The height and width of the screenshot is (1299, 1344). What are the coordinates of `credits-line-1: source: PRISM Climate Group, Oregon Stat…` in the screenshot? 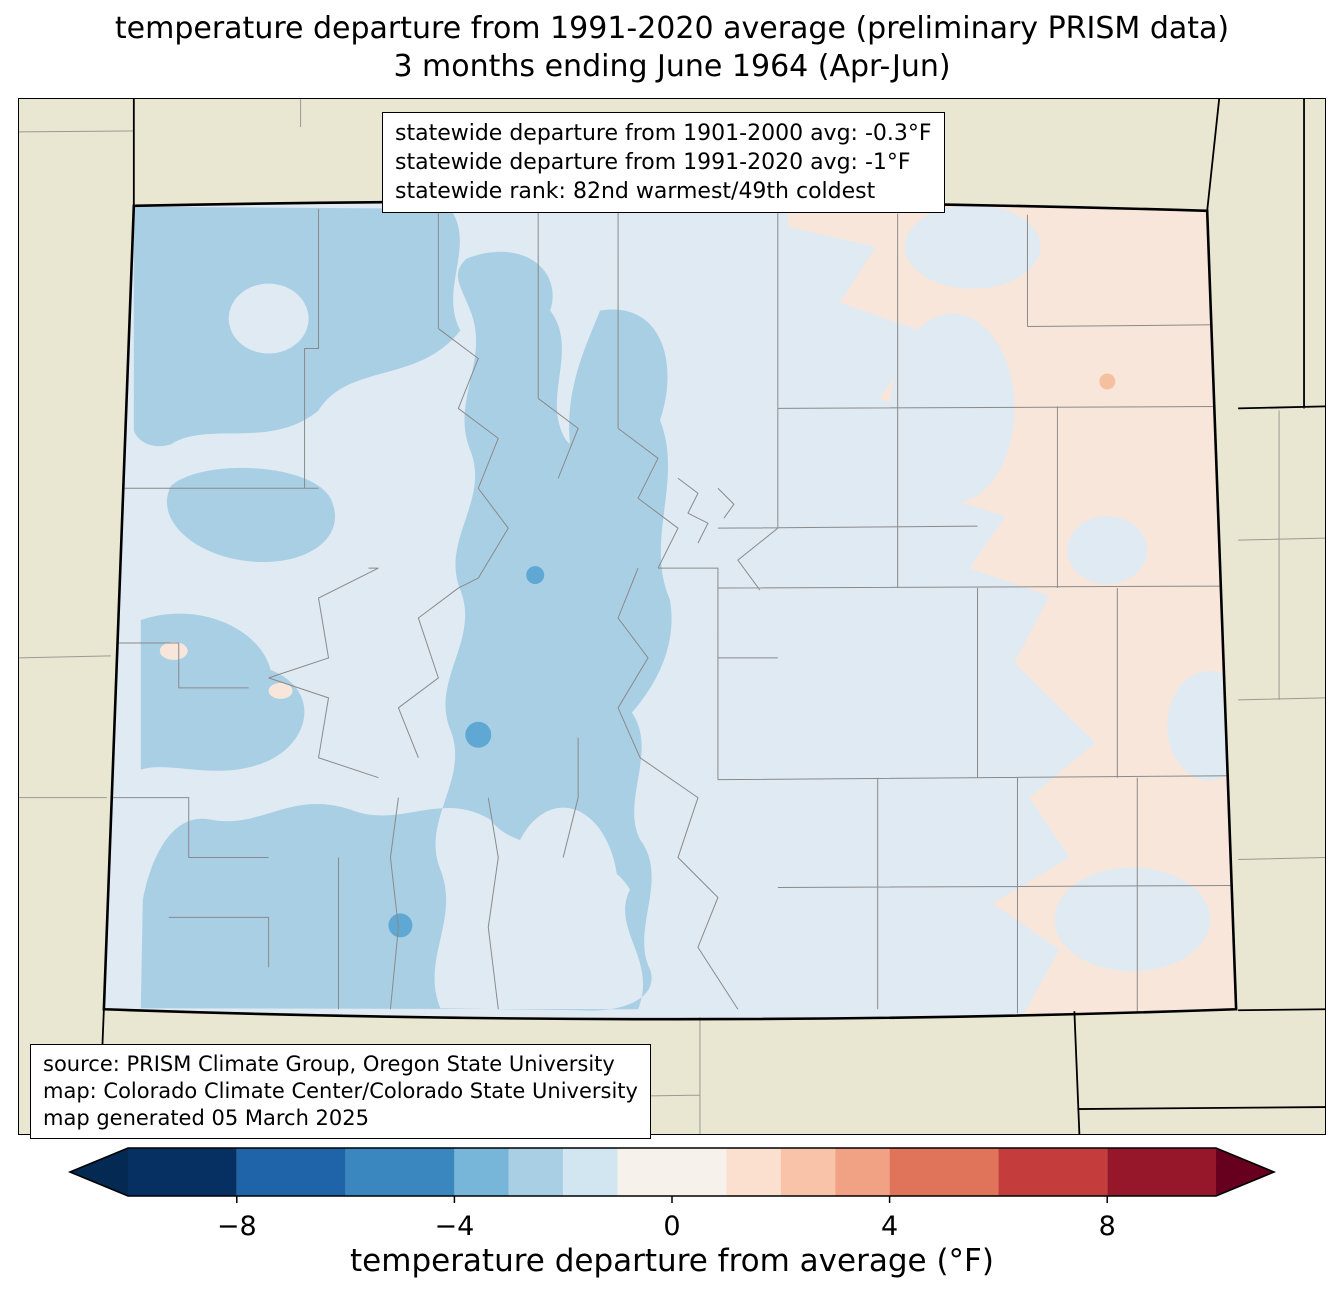 It's located at (329, 1064).